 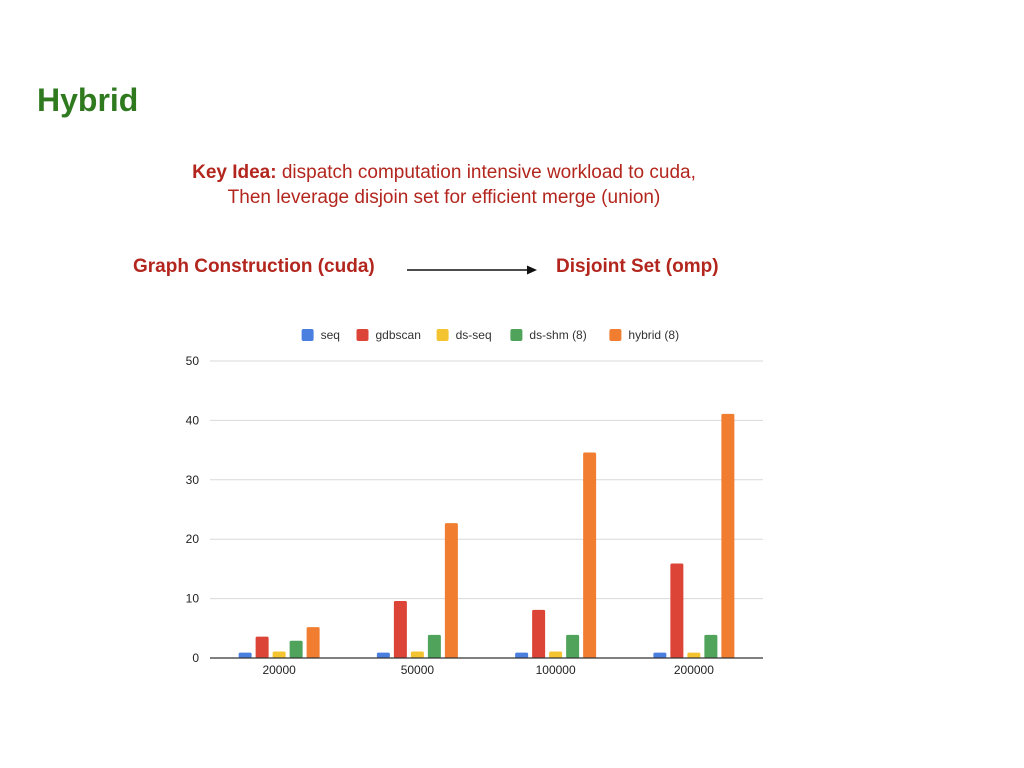 What do you see at coordinates (195, 658) in the screenshot?
I see `y-tick-label: 0` at bounding box center [195, 658].